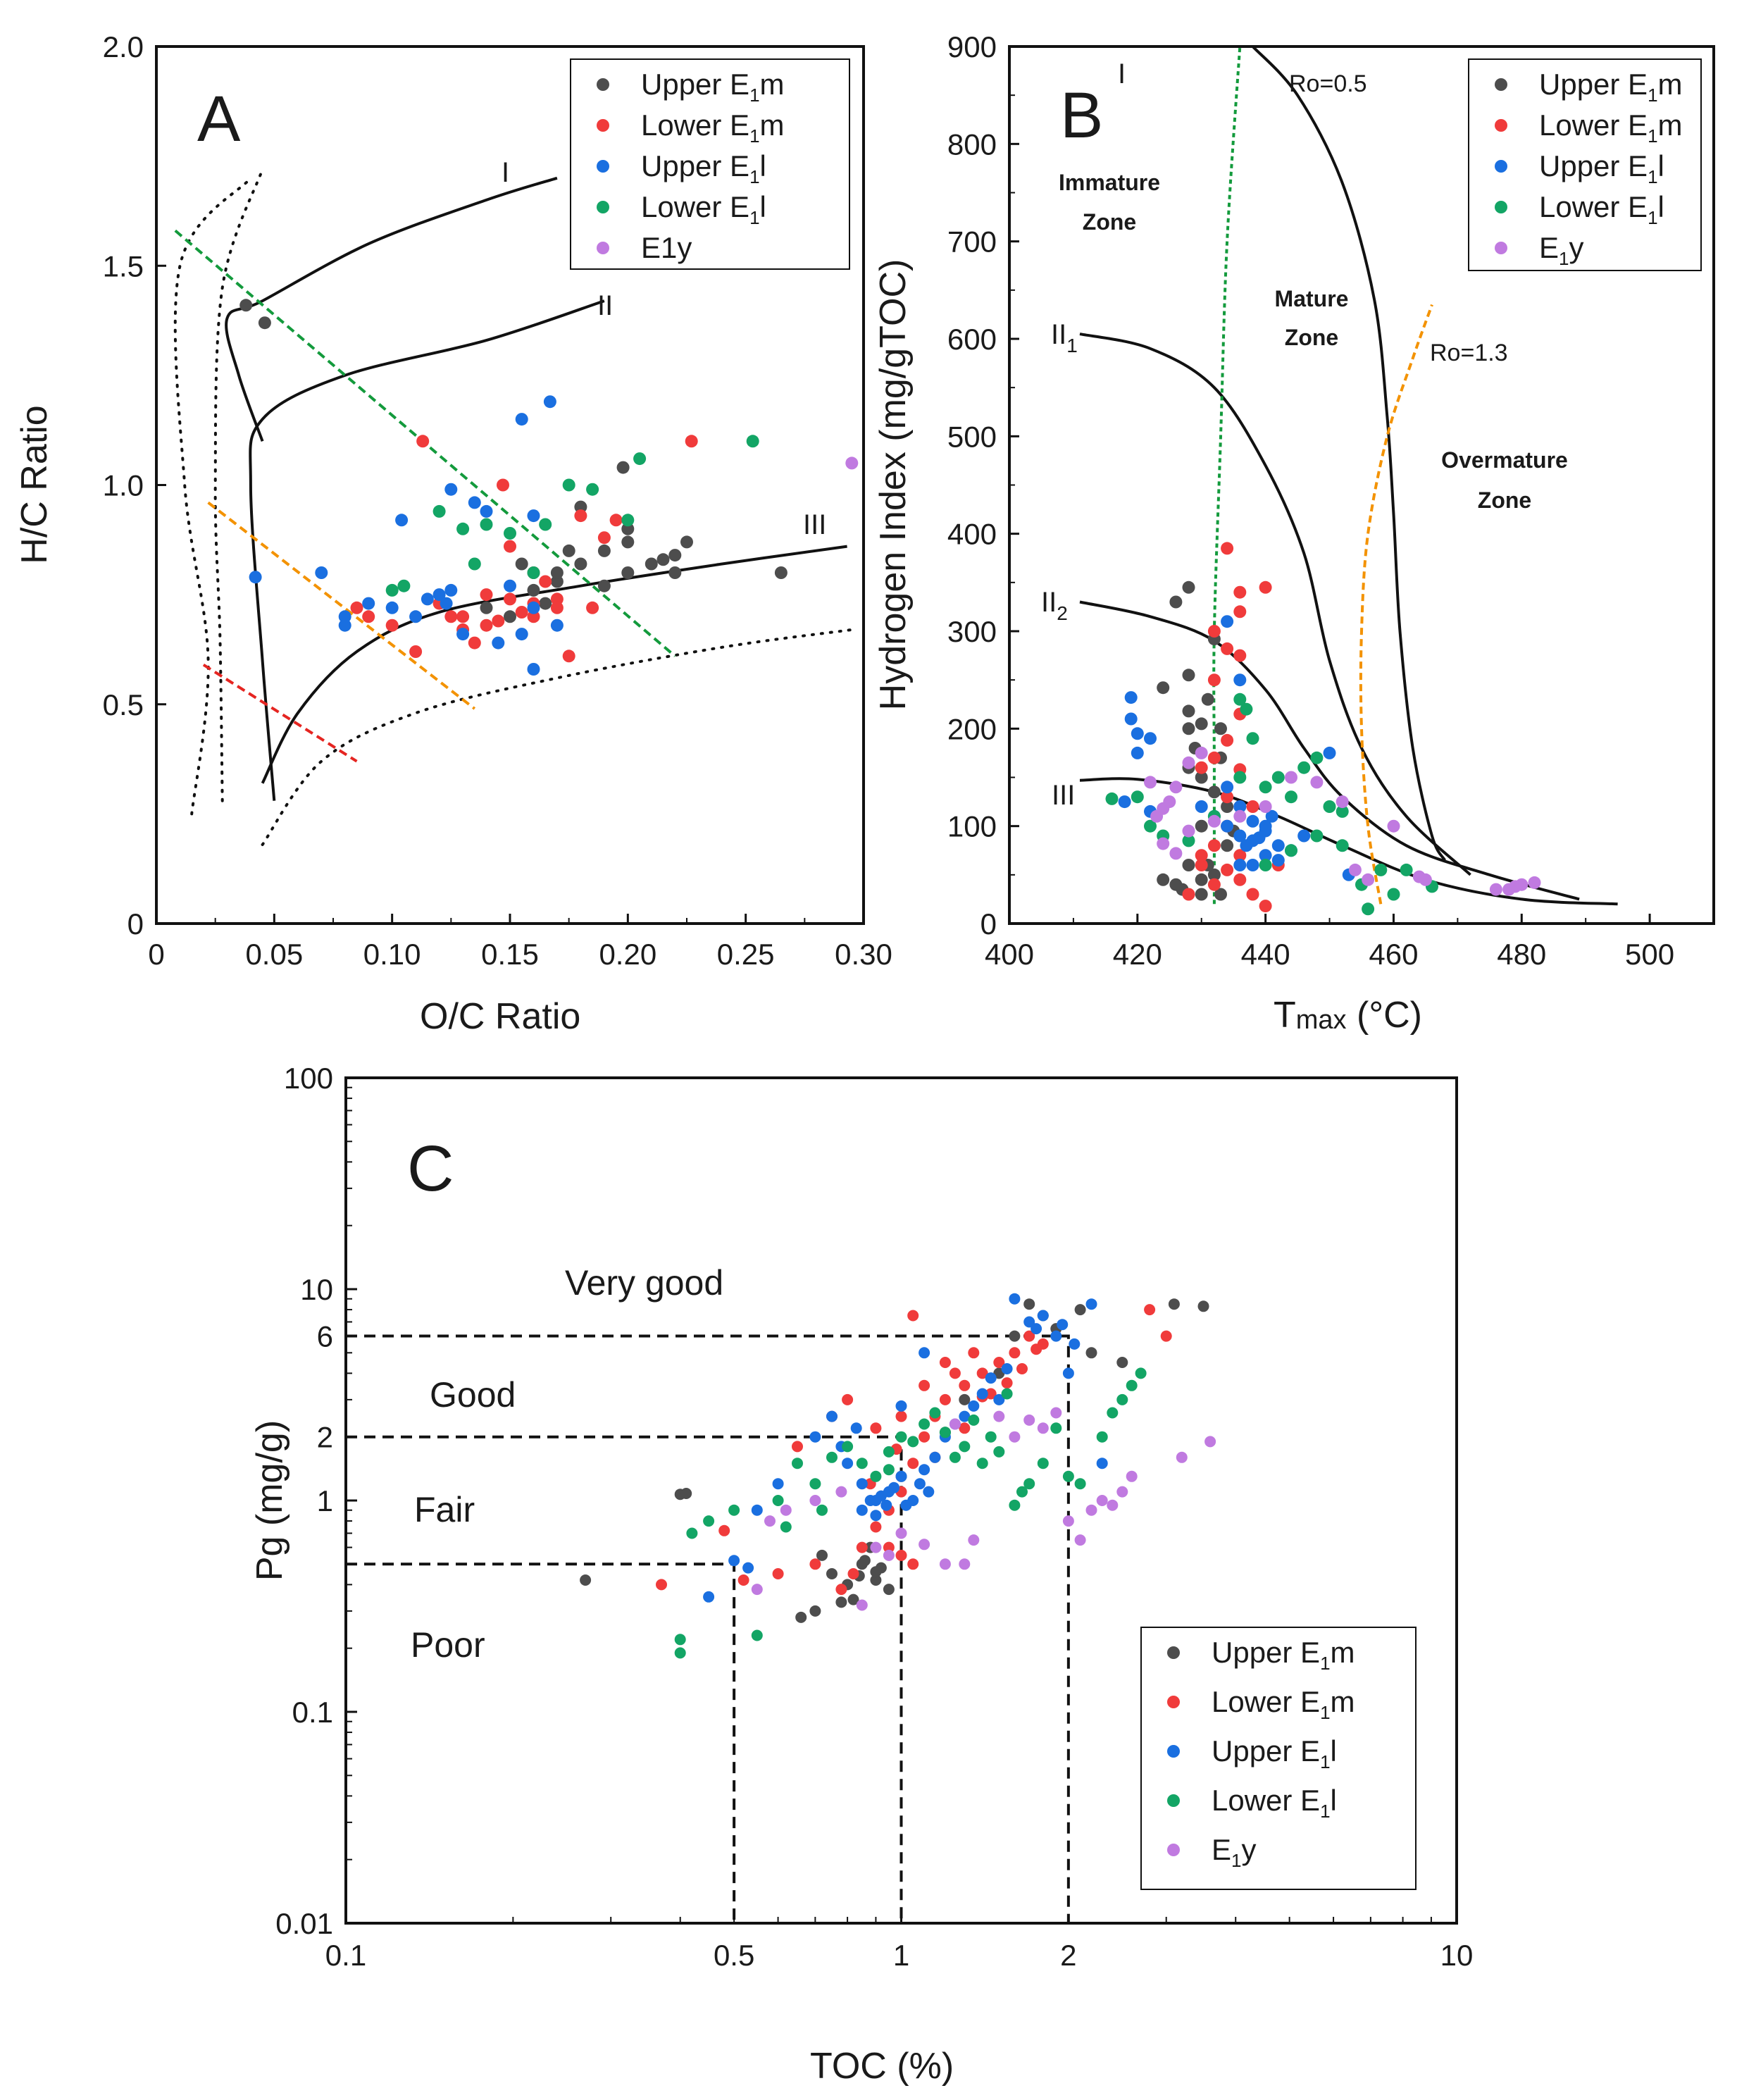 This screenshot has height=2100, width=1737. What do you see at coordinates (505, 173) in the screenshot?
I see `panel-a-curve-label-i: I` at bounding box center [505, 173].